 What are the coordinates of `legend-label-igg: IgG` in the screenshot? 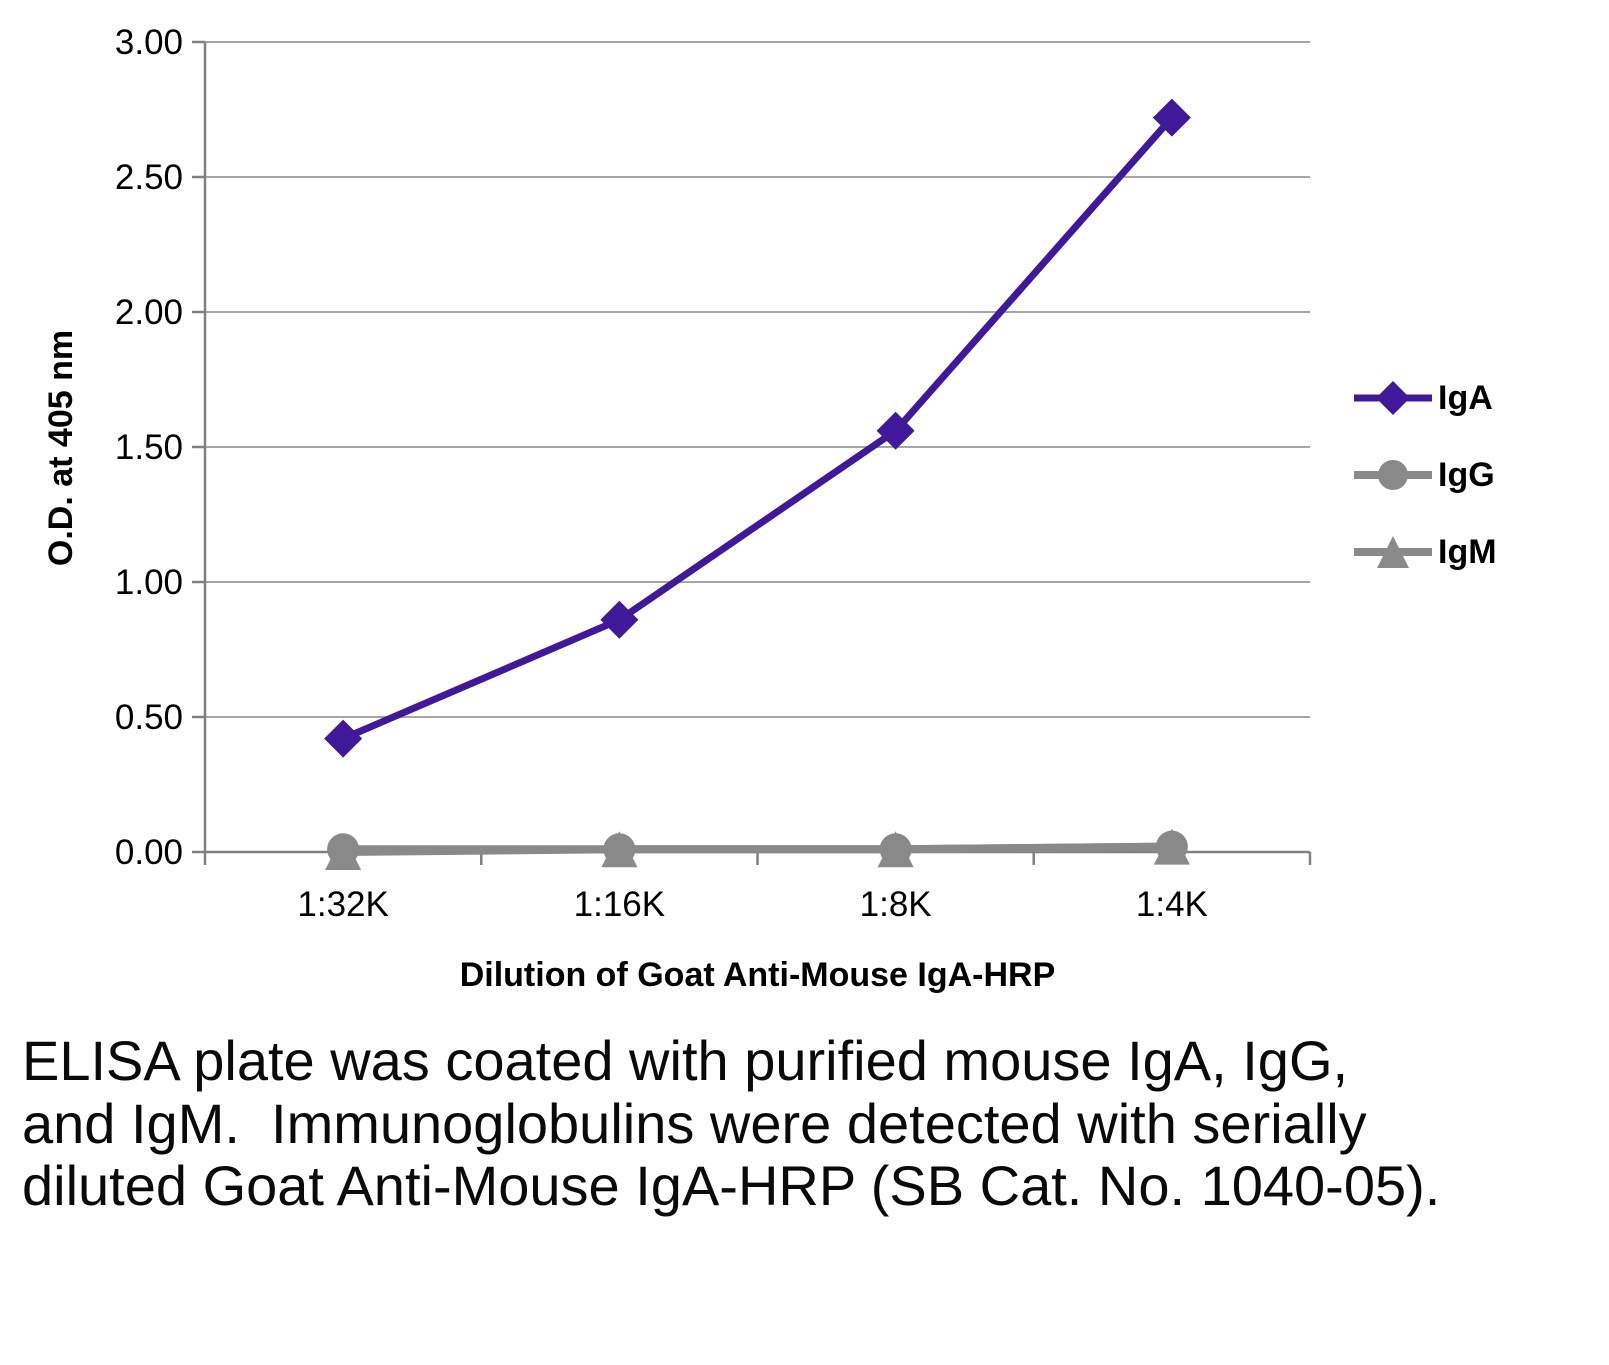 It's located at (1466, 475).